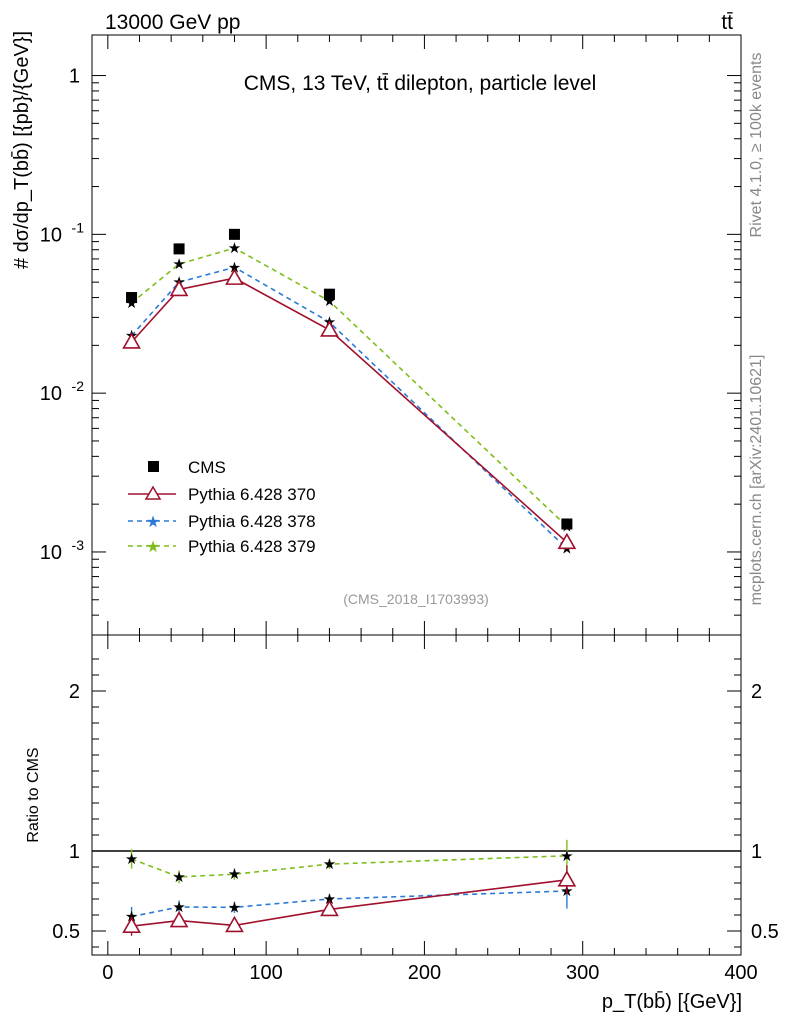  I want to click on header-right-label: tt̄, so click(727, 22).